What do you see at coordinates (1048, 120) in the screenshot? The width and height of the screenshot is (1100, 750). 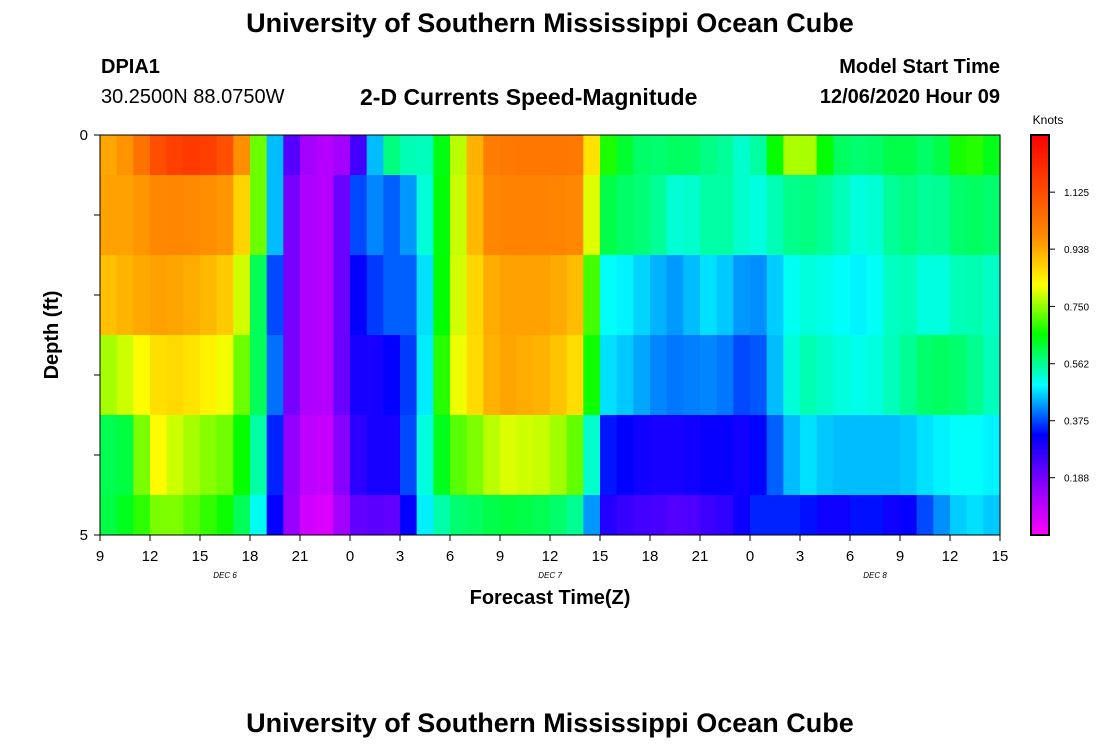 I see `colorbar-title: Knots` at bounding box center [1048, 120].